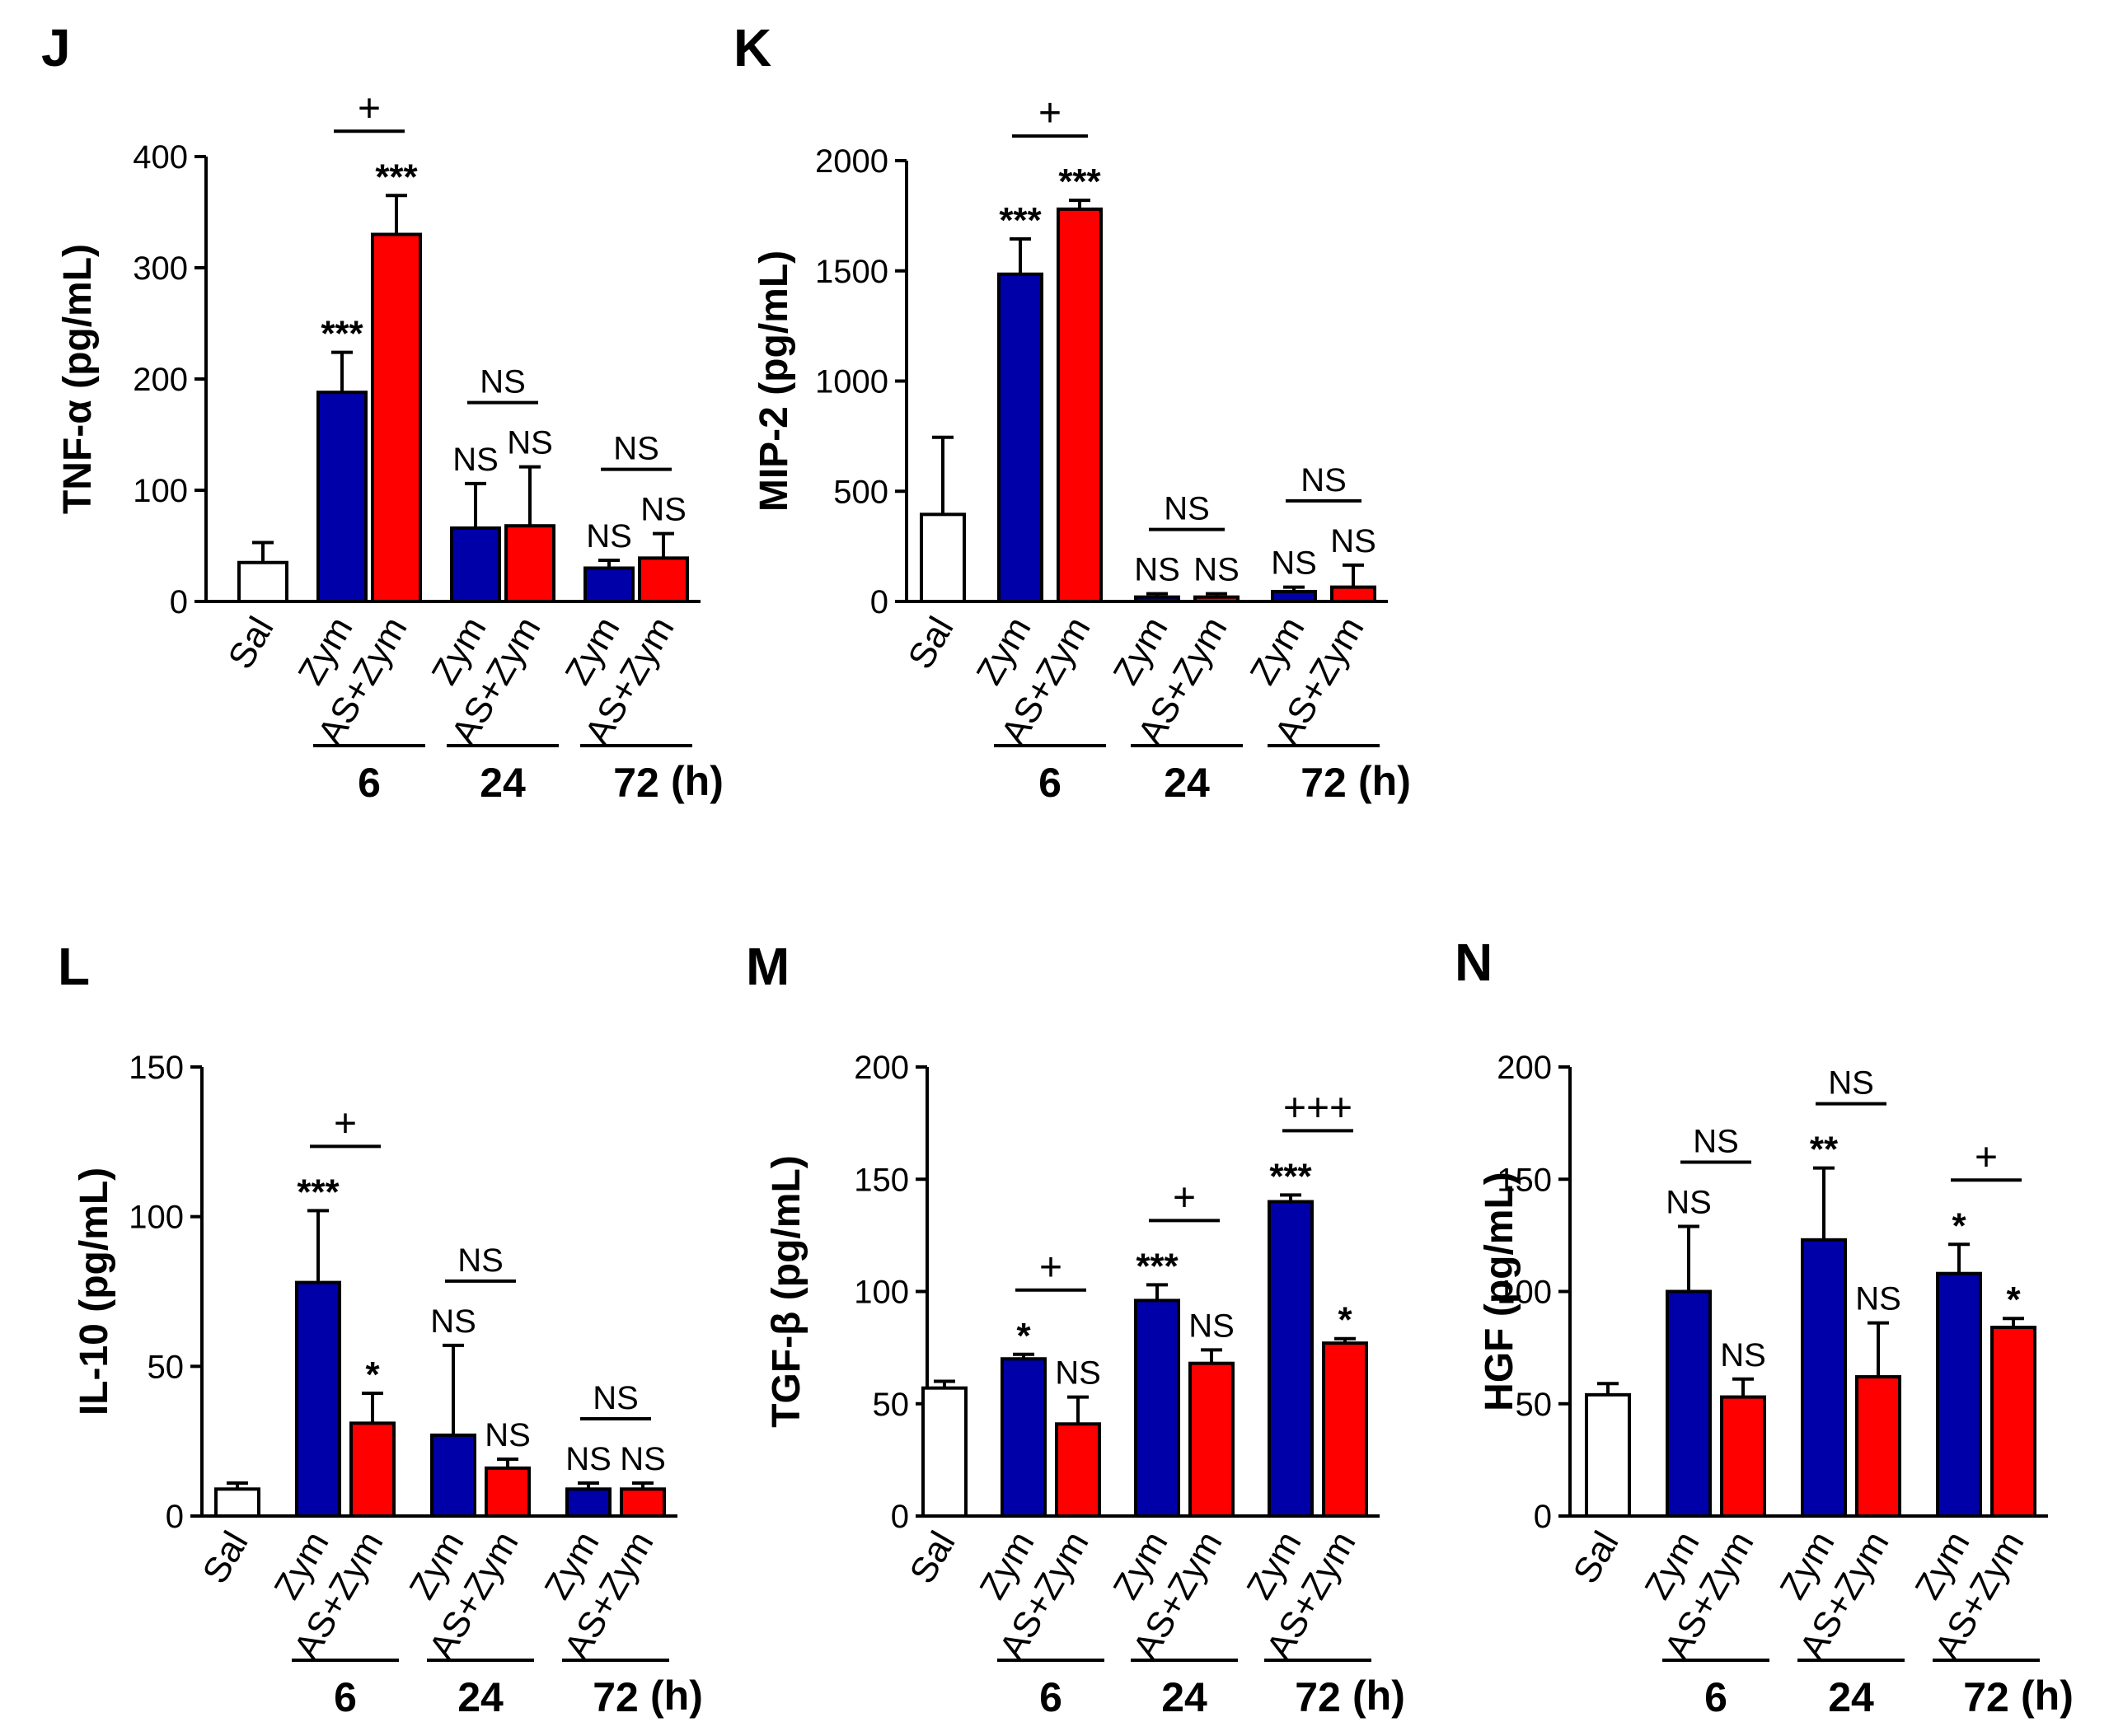 This screenshot has height=1736, width=2123. Describe the element at coordinates (933, 1558) in the screenshot. I see `category-label: Sal` at that location.